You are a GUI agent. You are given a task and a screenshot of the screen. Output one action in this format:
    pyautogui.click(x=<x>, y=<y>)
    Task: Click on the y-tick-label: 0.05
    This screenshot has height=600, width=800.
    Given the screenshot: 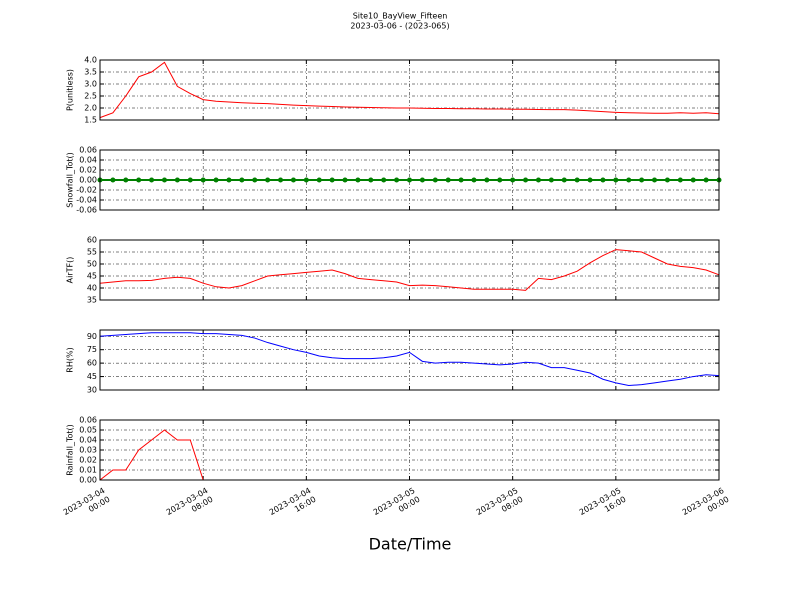 What is the action you would take?
    pyautogui.click(x=88, y=430)
    